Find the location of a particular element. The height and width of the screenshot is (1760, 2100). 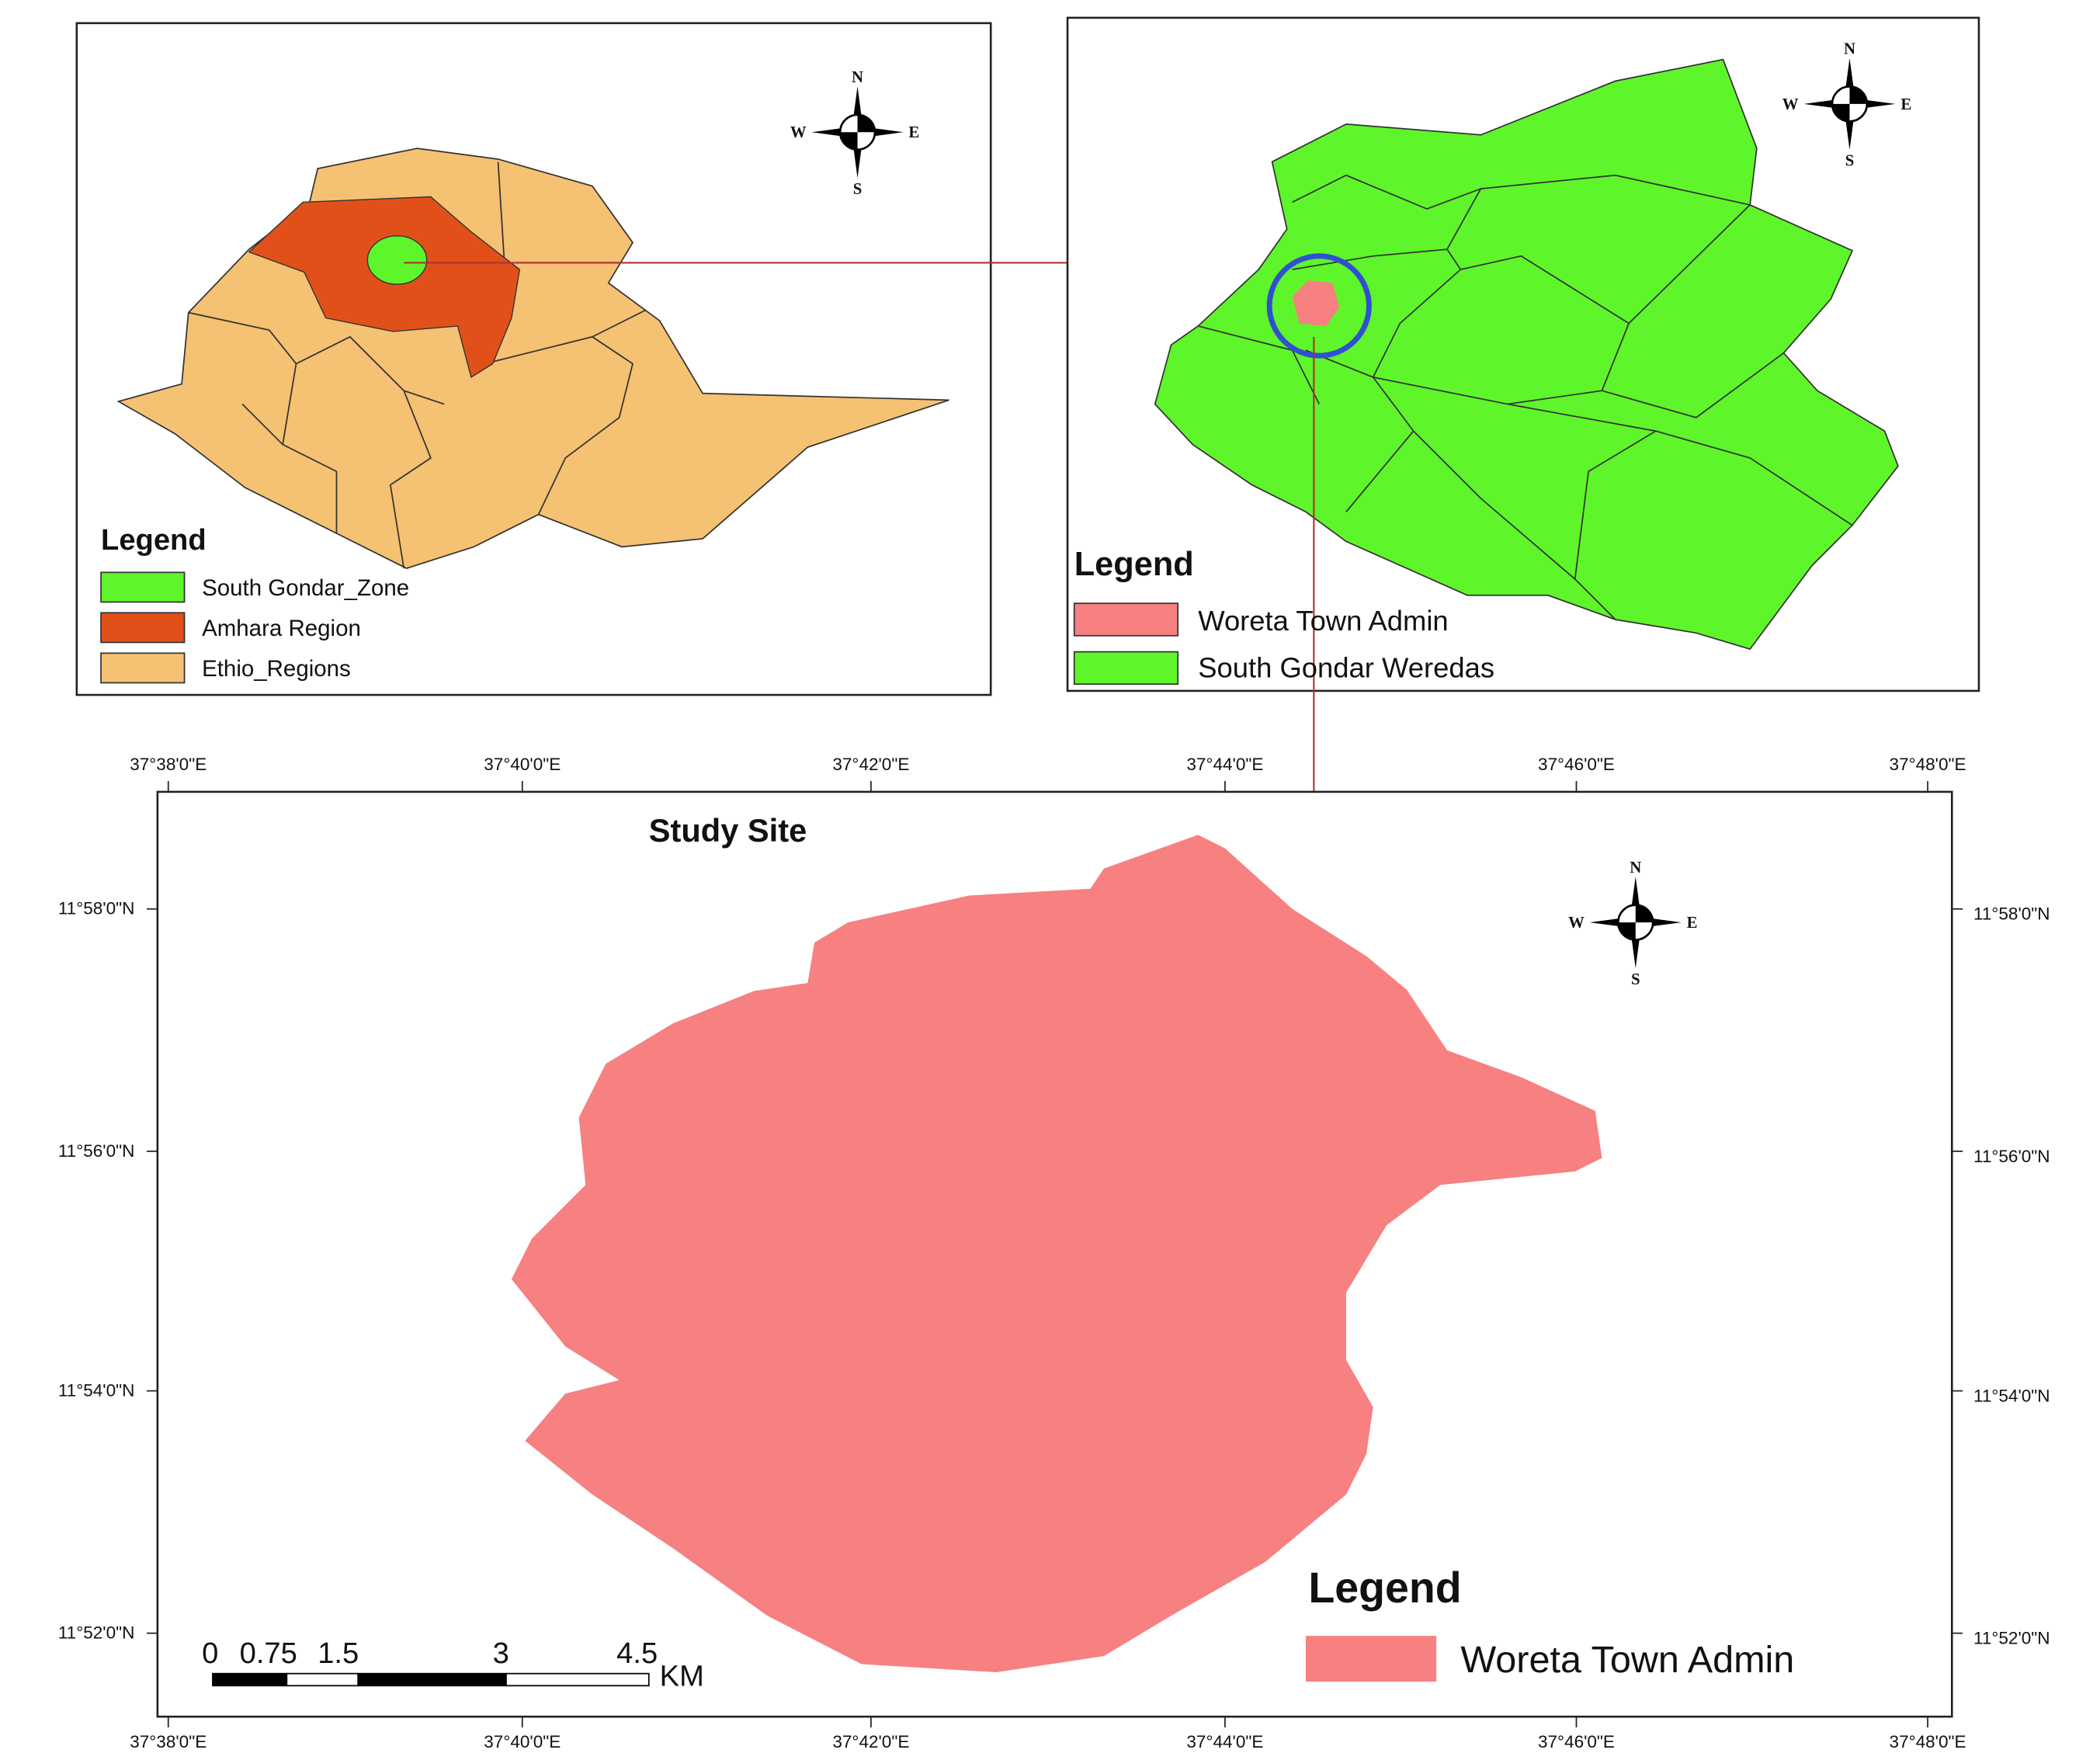

study-site-title: Study Site is located at coordinates (728, 830).